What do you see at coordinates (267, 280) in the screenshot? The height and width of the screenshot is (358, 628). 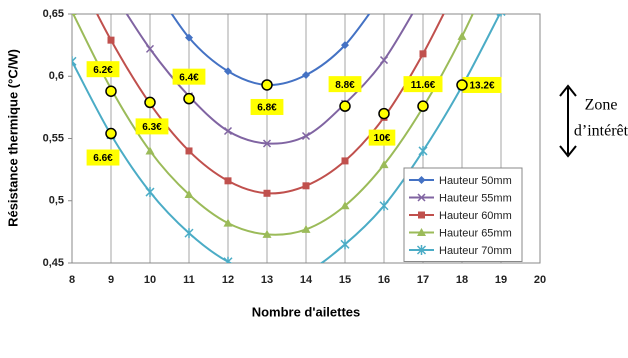 I see `x-tick-label: 13` at bounding box center [267, 280].